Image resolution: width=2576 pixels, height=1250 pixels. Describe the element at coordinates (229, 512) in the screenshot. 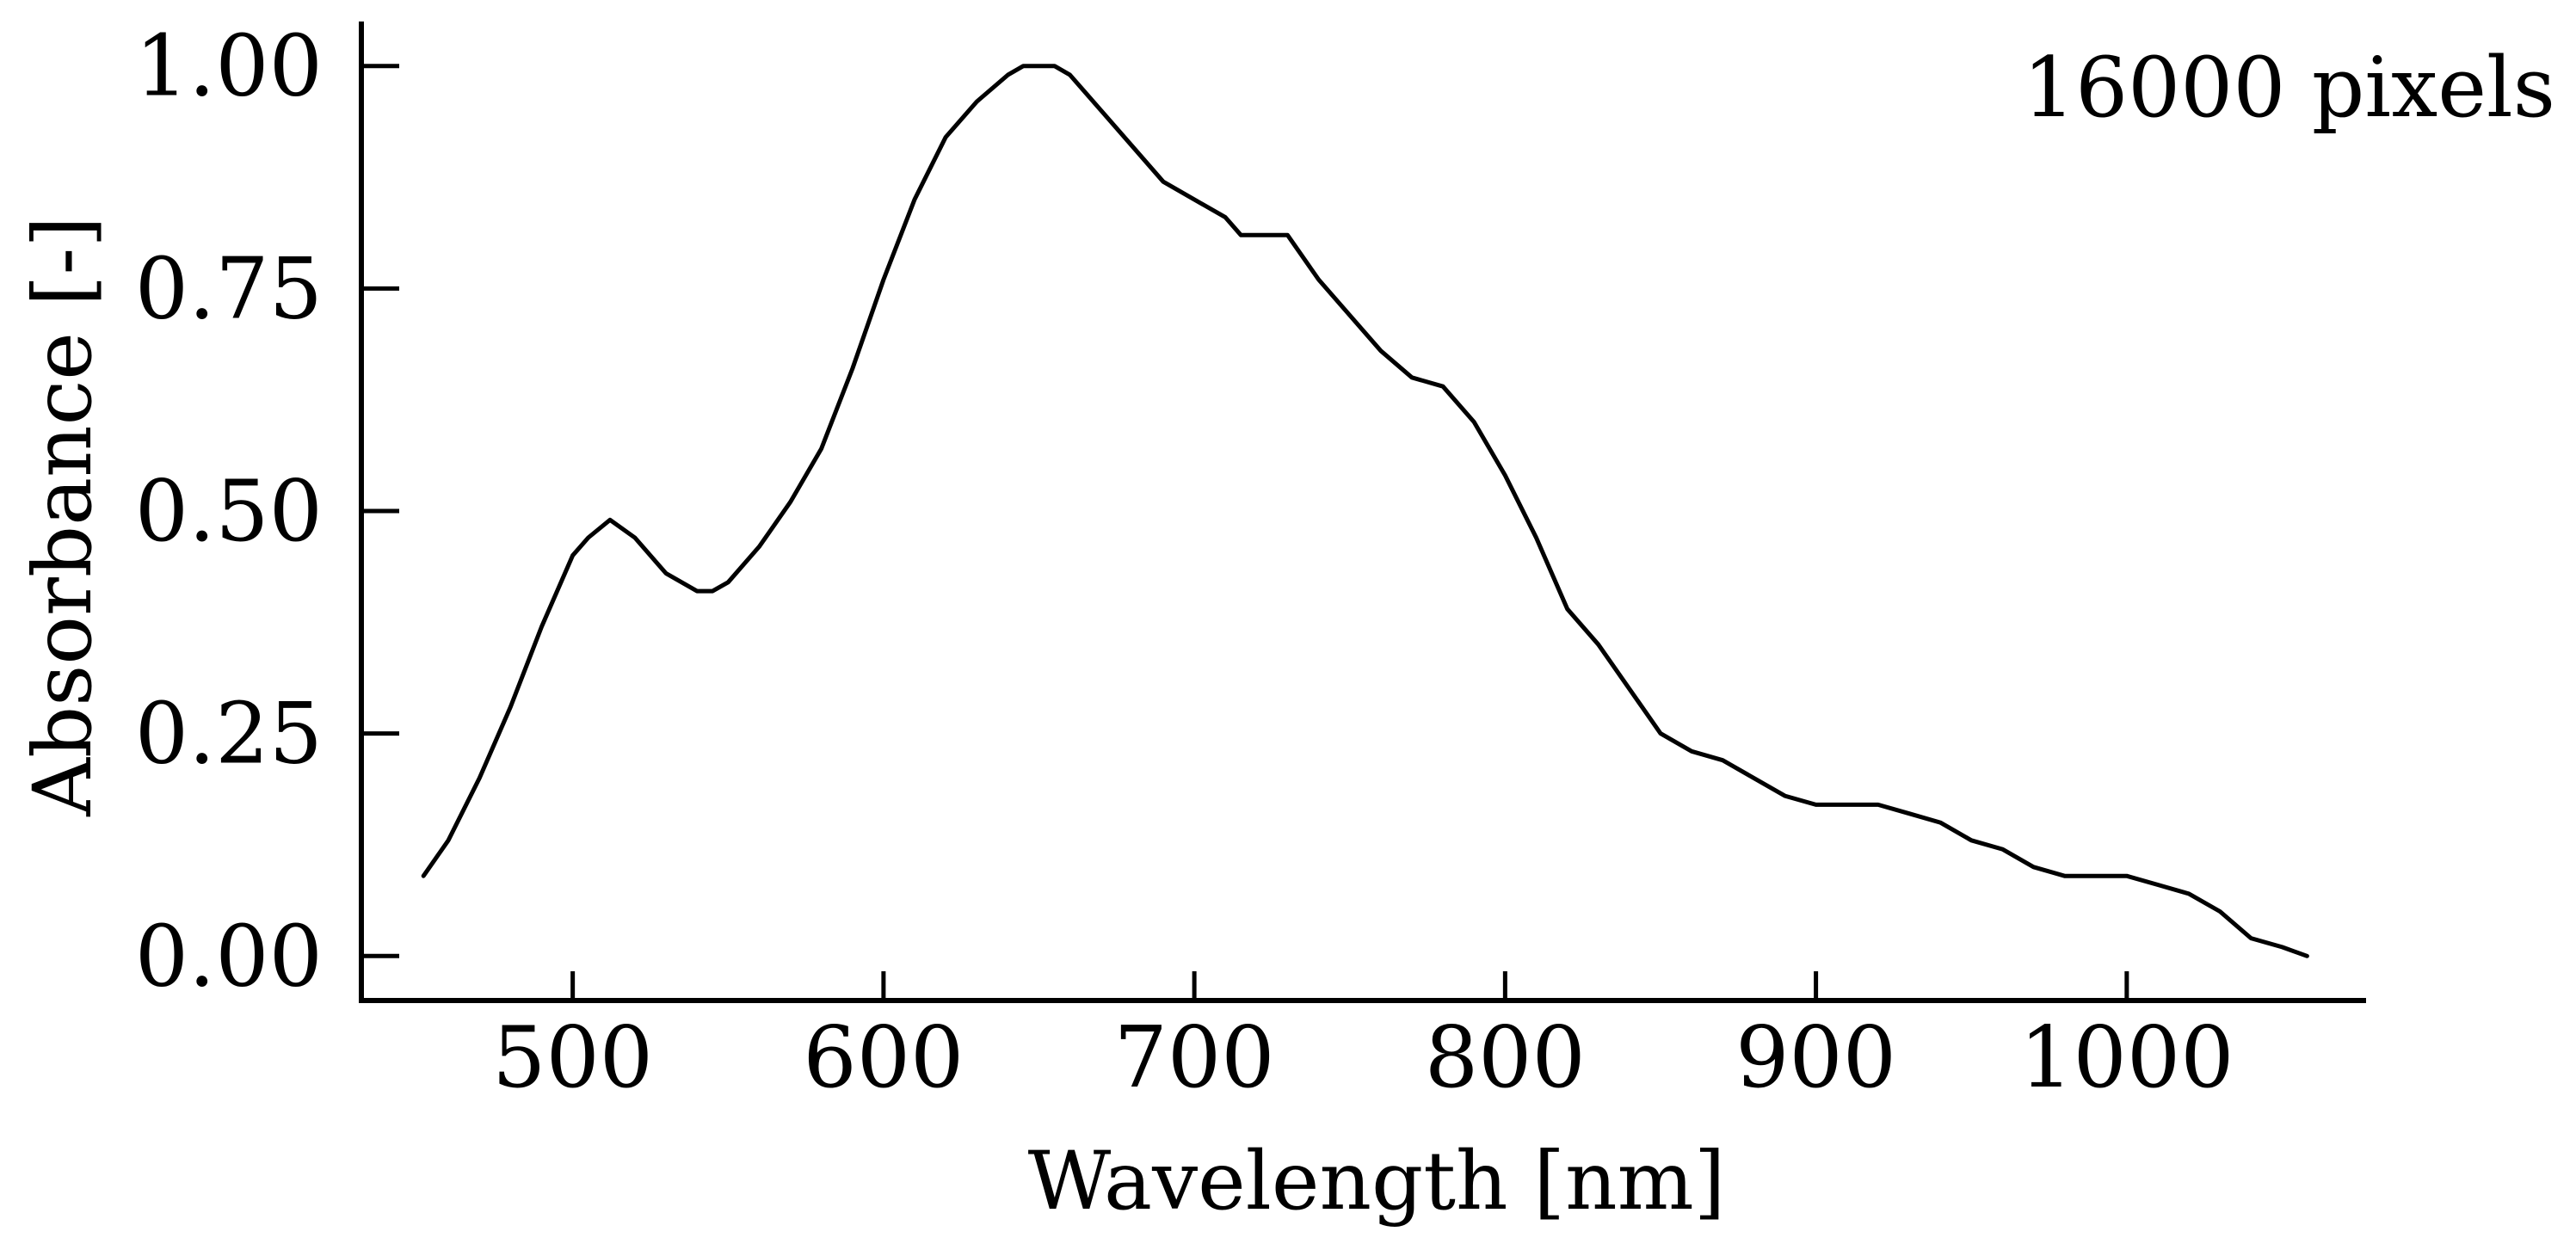

I see `y-tick-label: 0.50` at that location.